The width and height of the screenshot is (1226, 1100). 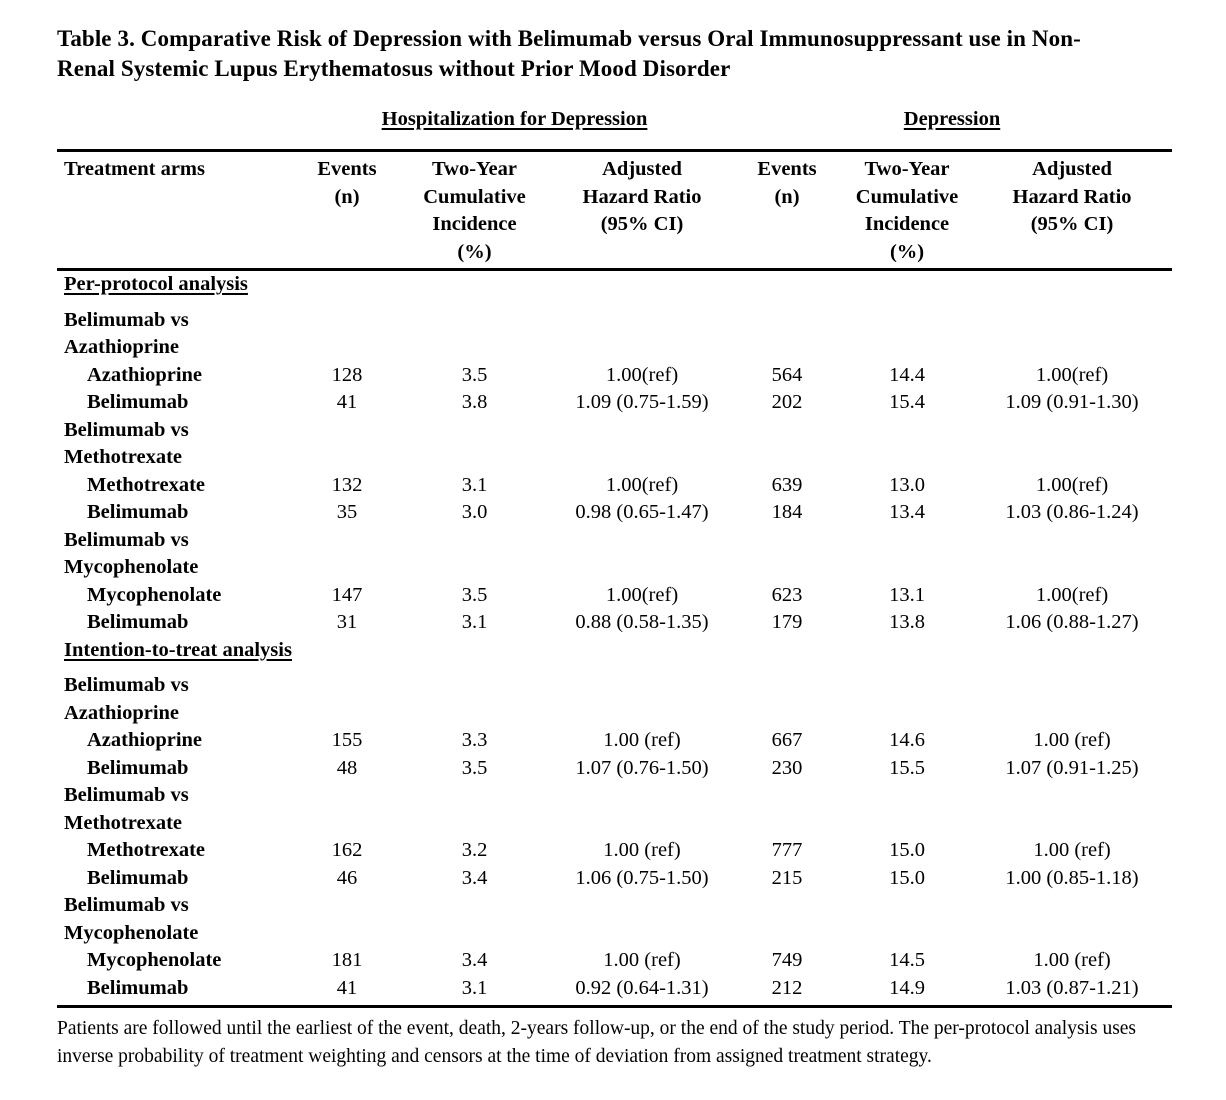 I want to click on section-header-cell: Intention-to-treat analysis, so click(x=614, y=655).